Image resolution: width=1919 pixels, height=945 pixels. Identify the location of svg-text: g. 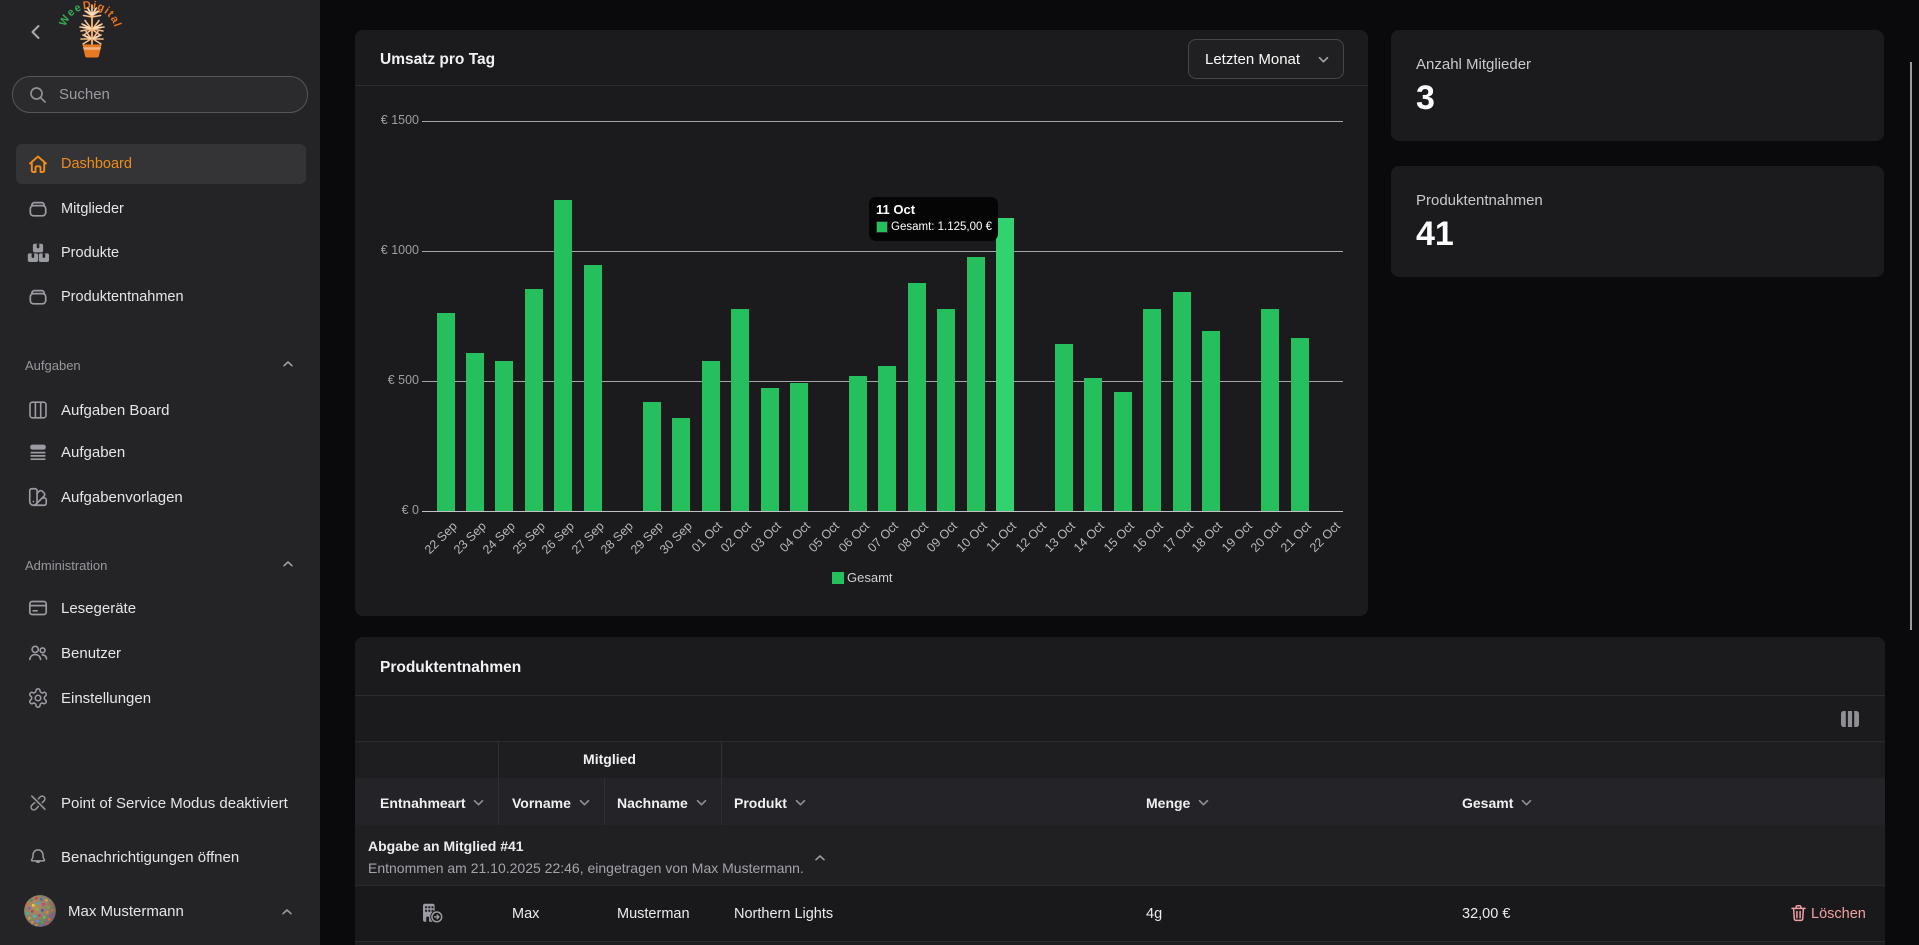
(101, 8).